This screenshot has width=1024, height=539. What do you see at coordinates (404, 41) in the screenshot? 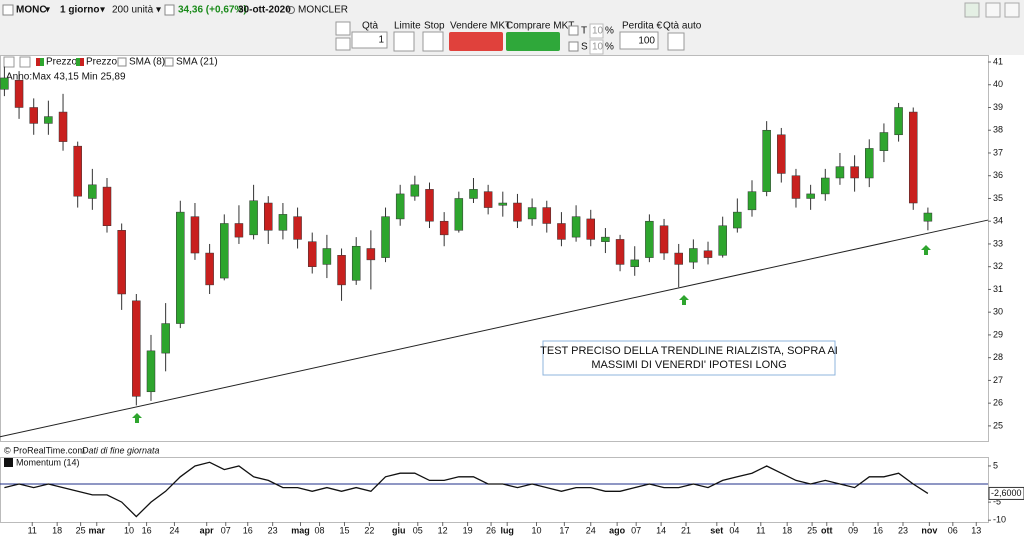
I see `limit-button` at bounding box center [404, 41].